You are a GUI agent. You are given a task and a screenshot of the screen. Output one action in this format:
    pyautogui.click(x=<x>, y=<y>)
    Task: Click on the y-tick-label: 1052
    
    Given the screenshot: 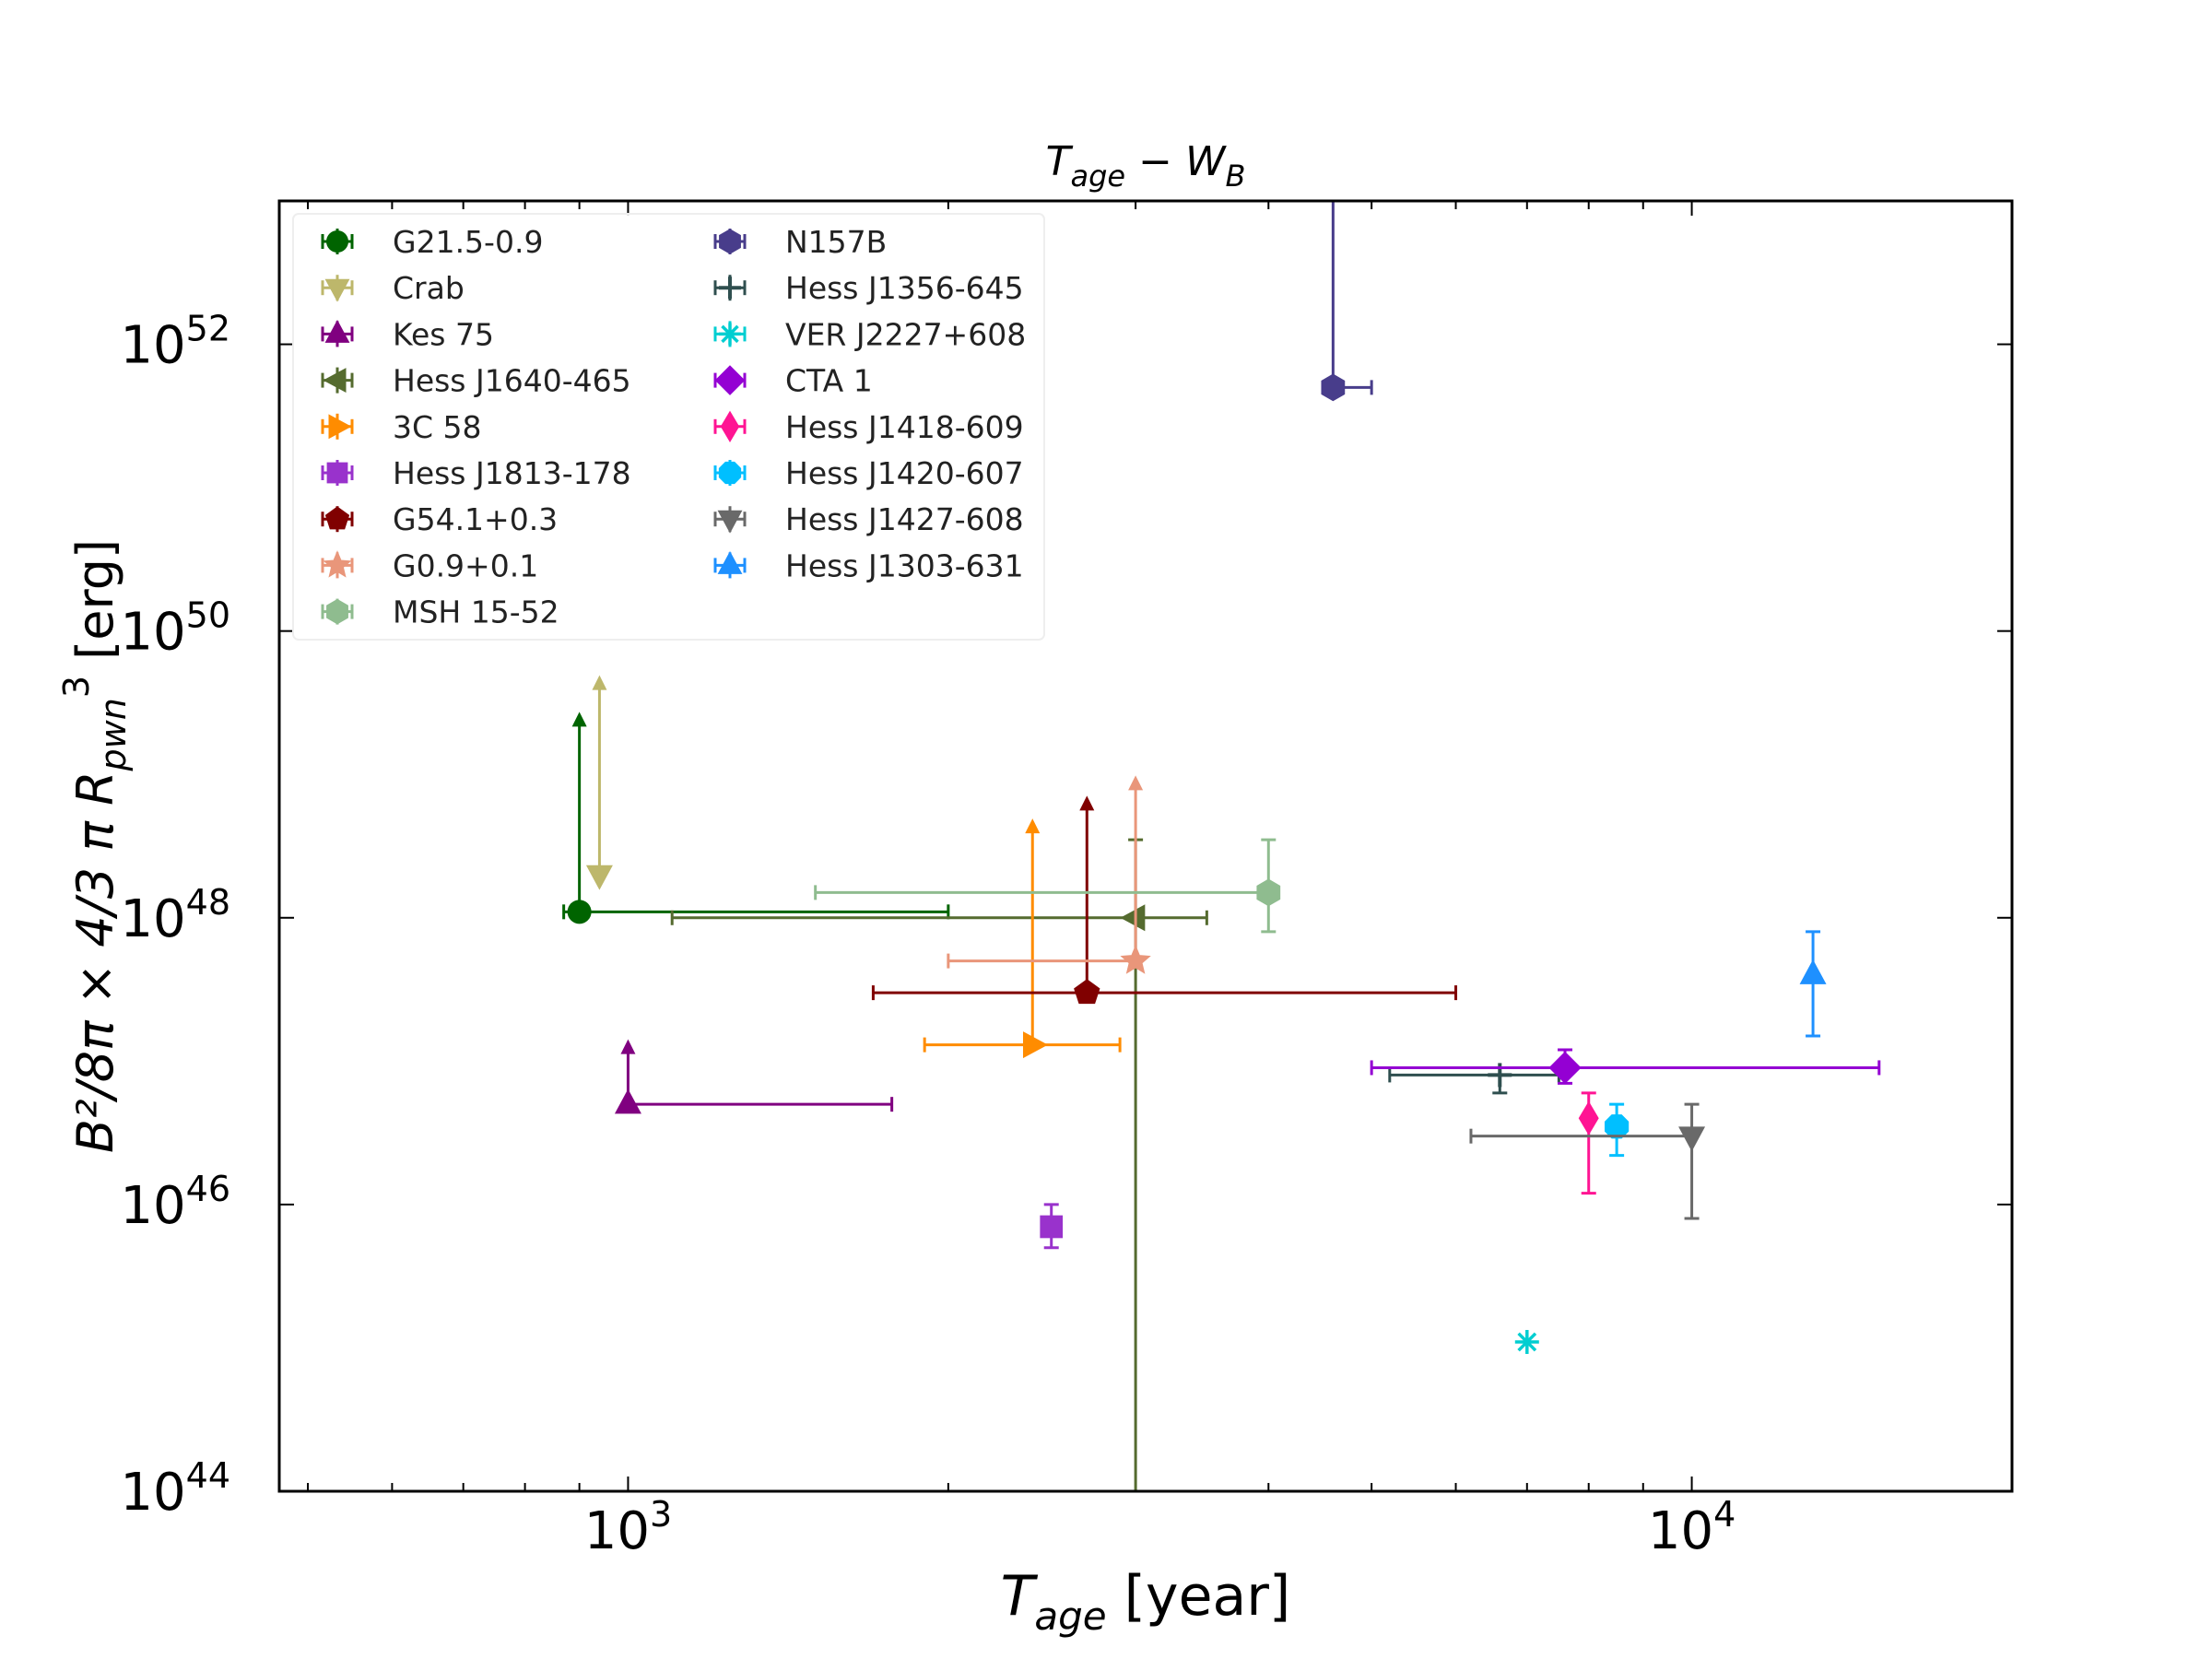 What is the action you would take?
    pyautogui.click(x=175, y=342)
    